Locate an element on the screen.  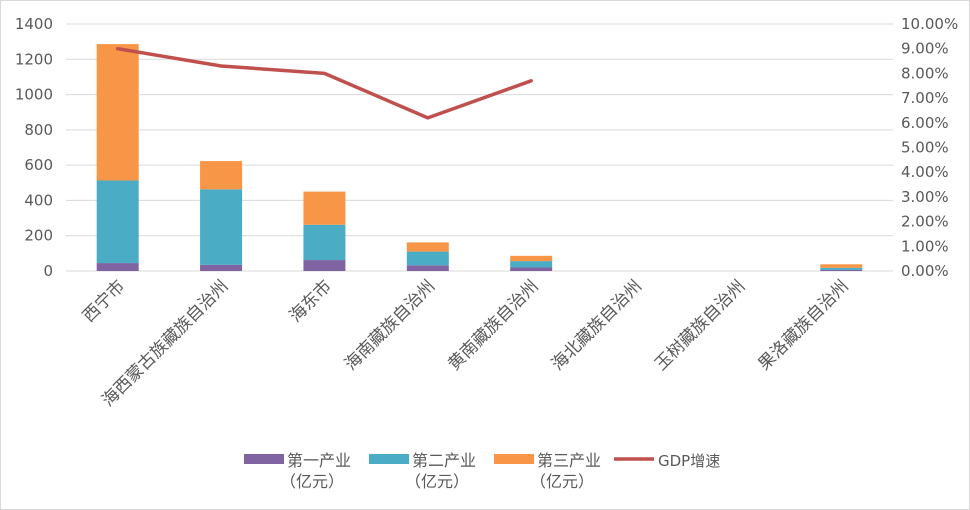
left-axis-tick-label: 1200 is located at coordinates (34, 59).